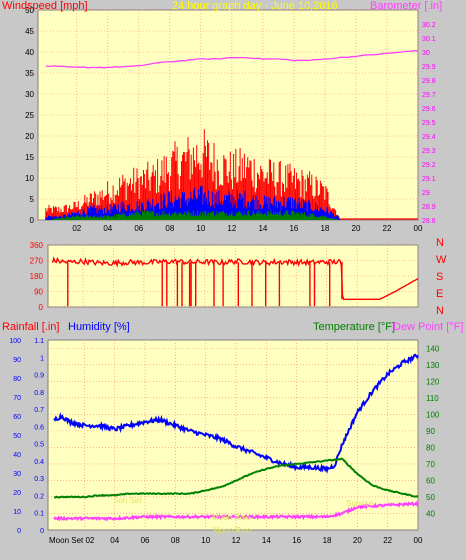  I want to click on barometer-tick-label: 29.8, so click(429, 81).